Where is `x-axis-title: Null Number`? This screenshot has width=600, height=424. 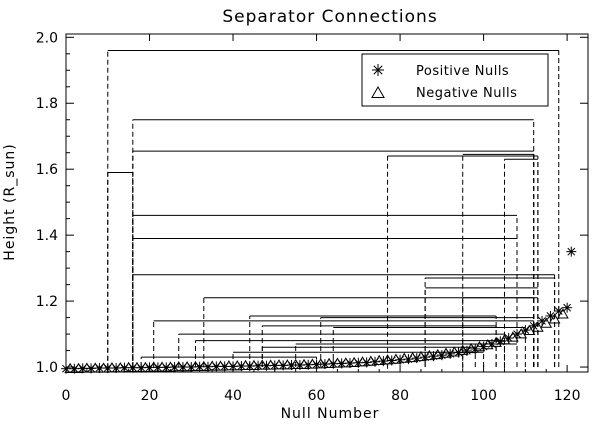 x-axis-title: Null Number is located at coordinates (330, 414).